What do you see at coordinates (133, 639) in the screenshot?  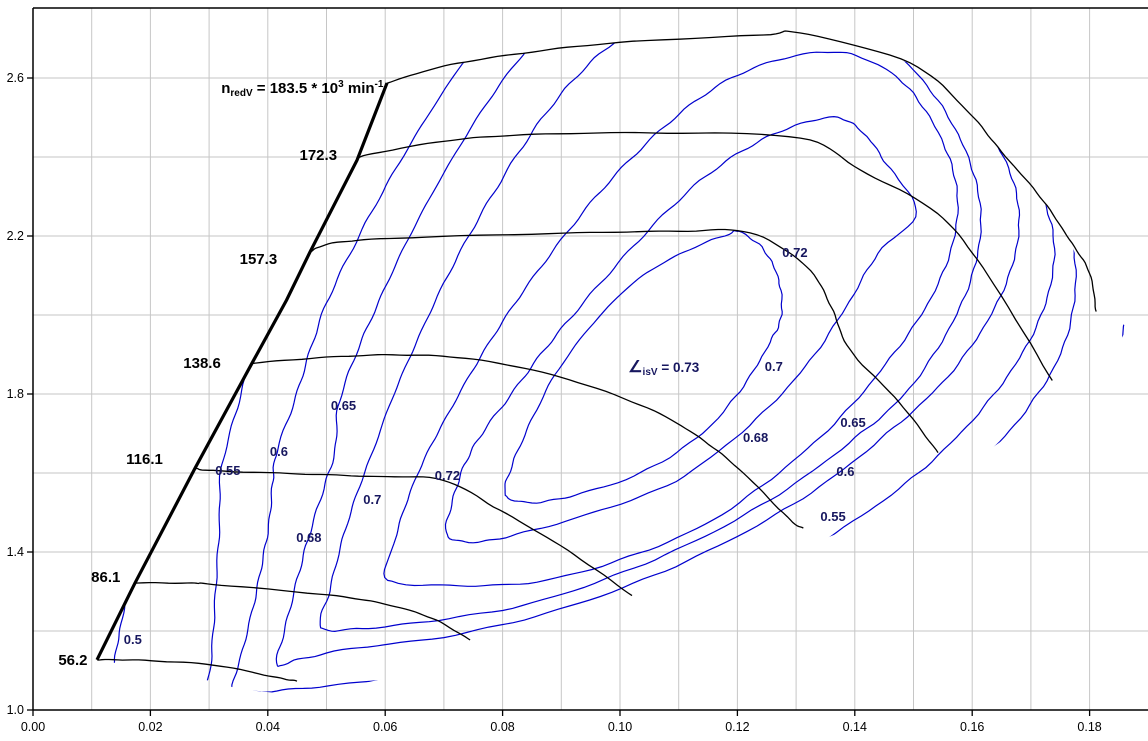 I see `efficiency-label-0: 0.5` at bounding box center [133, 639].